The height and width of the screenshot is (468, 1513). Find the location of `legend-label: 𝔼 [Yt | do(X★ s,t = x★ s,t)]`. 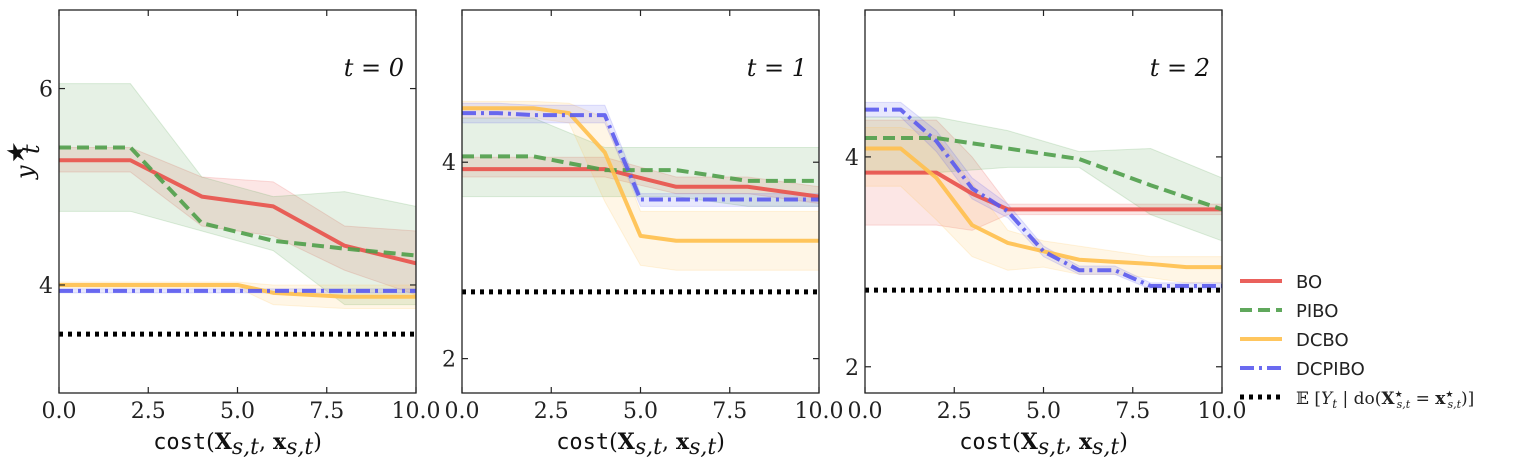

legend-label: 𝔼 [Yt | do(X★ s,t = x★ s,t)] is located at coordinates (1385, 400).